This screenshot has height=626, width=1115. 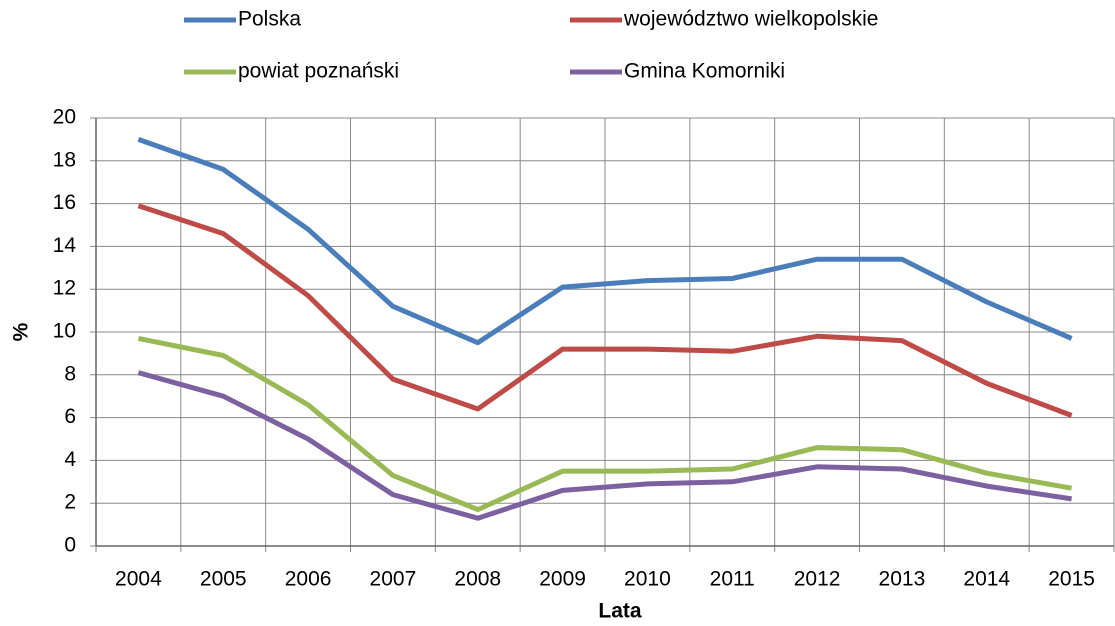 I want to click on y-tick-label: 8, so click(x=70, y=373).